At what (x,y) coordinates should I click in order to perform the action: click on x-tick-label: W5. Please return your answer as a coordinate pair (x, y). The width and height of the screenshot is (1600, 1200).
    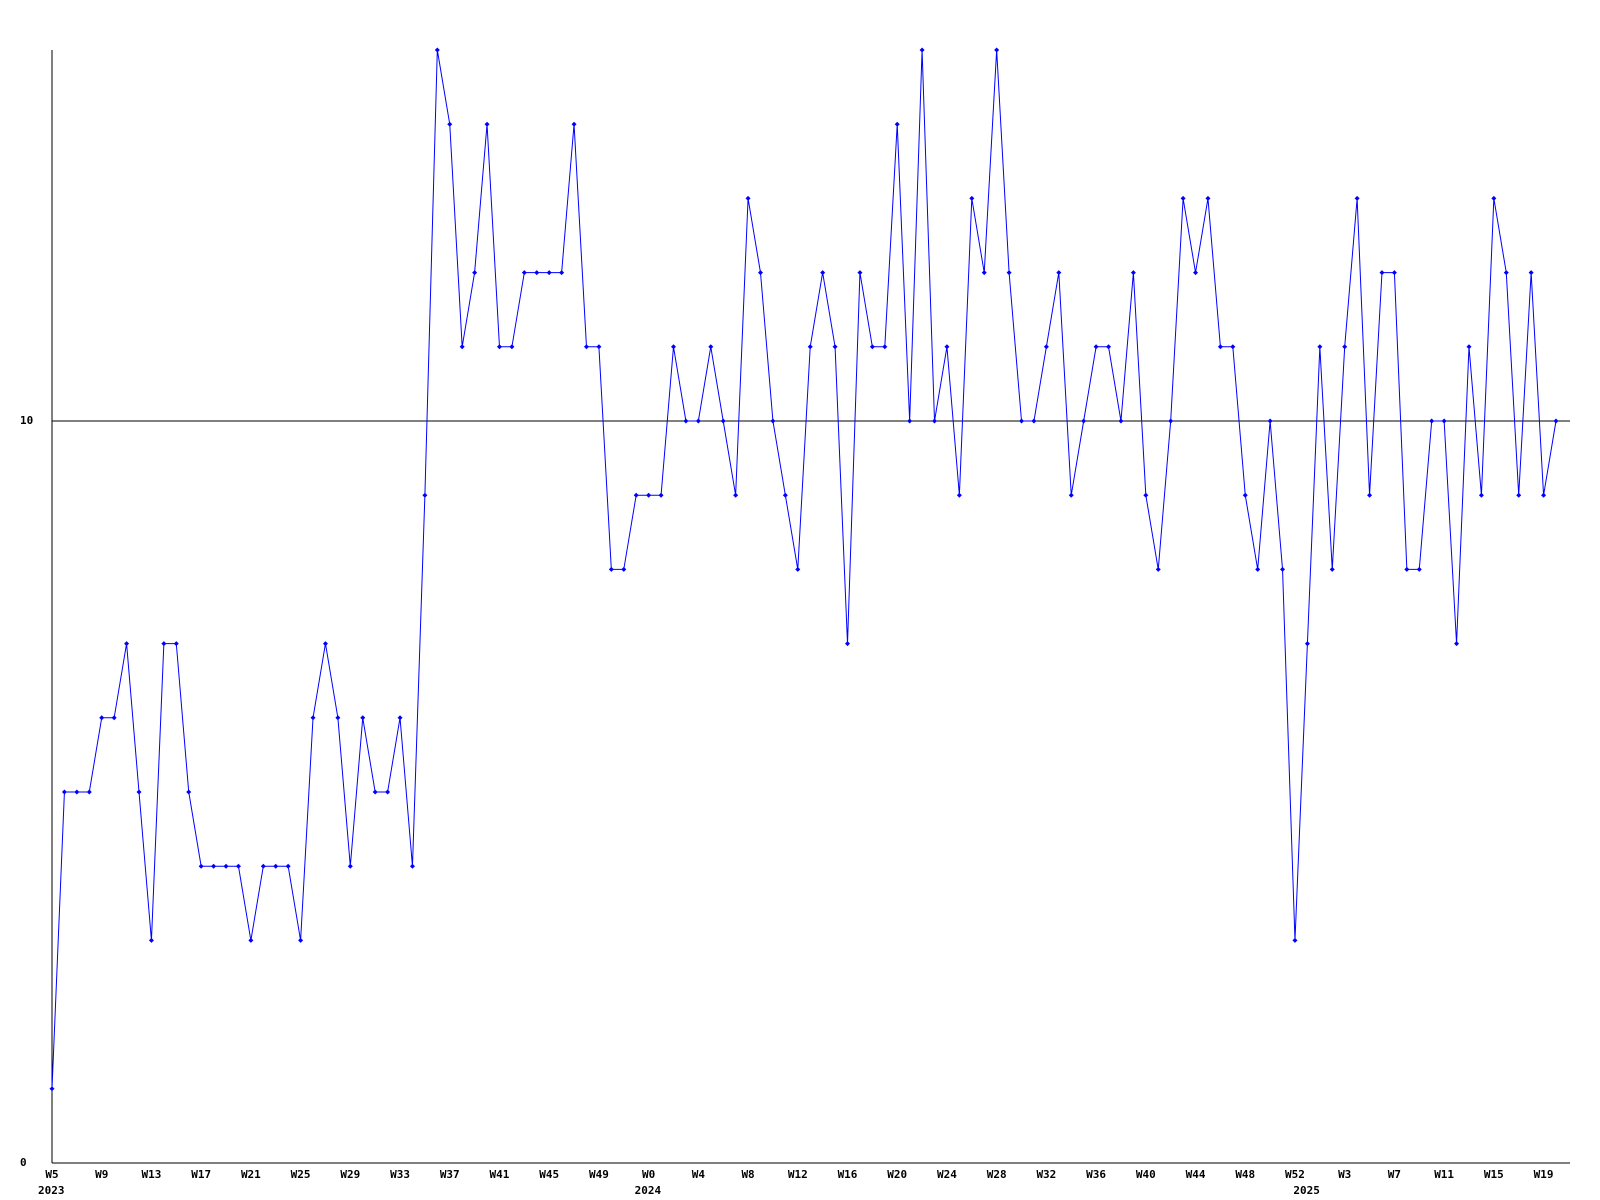
    Looking at the image, I should click on (51, 1174).